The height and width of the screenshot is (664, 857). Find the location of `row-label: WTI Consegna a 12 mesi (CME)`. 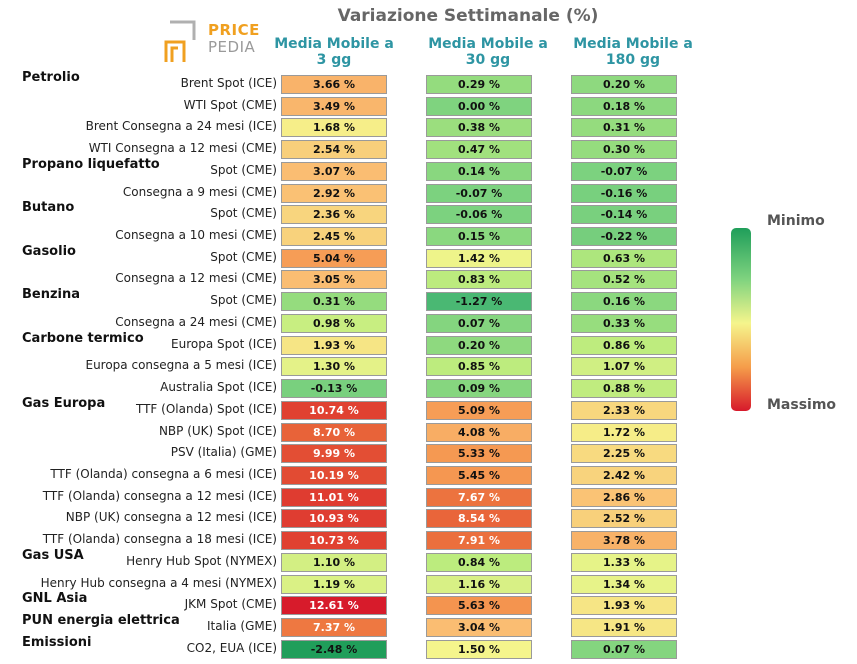

row-label: WTI Consegna a 12 mesi (CME) is located at coordinates (182, 148).